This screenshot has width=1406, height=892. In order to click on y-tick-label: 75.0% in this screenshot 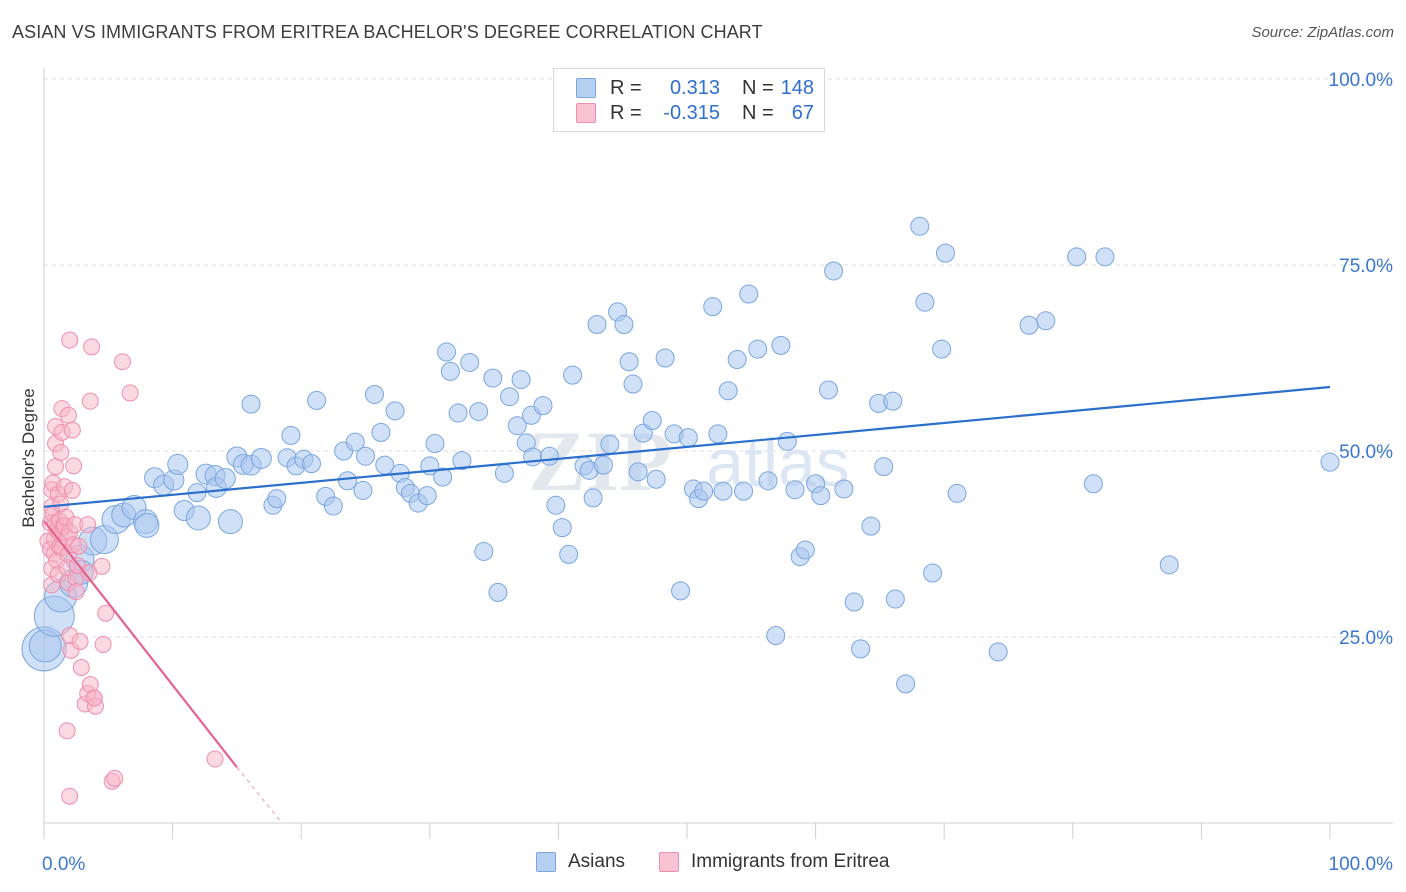, I will do `click(1366, 266)`.